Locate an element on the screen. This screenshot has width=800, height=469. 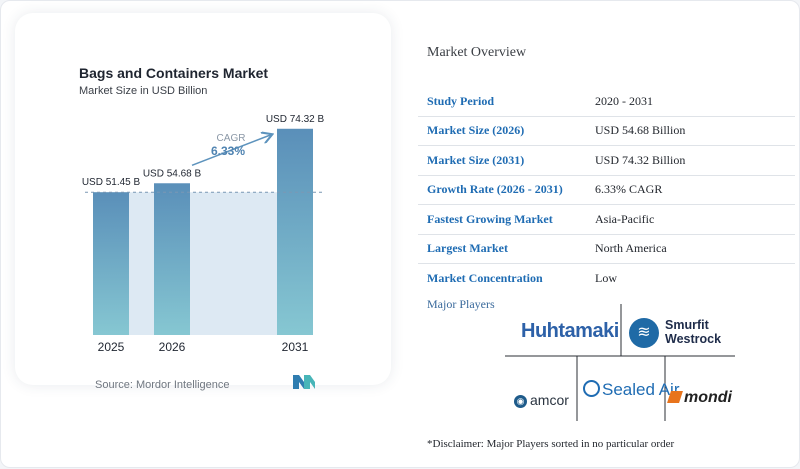
sealed-air-logo: Sealed Air is located at coordinates (631, 390).